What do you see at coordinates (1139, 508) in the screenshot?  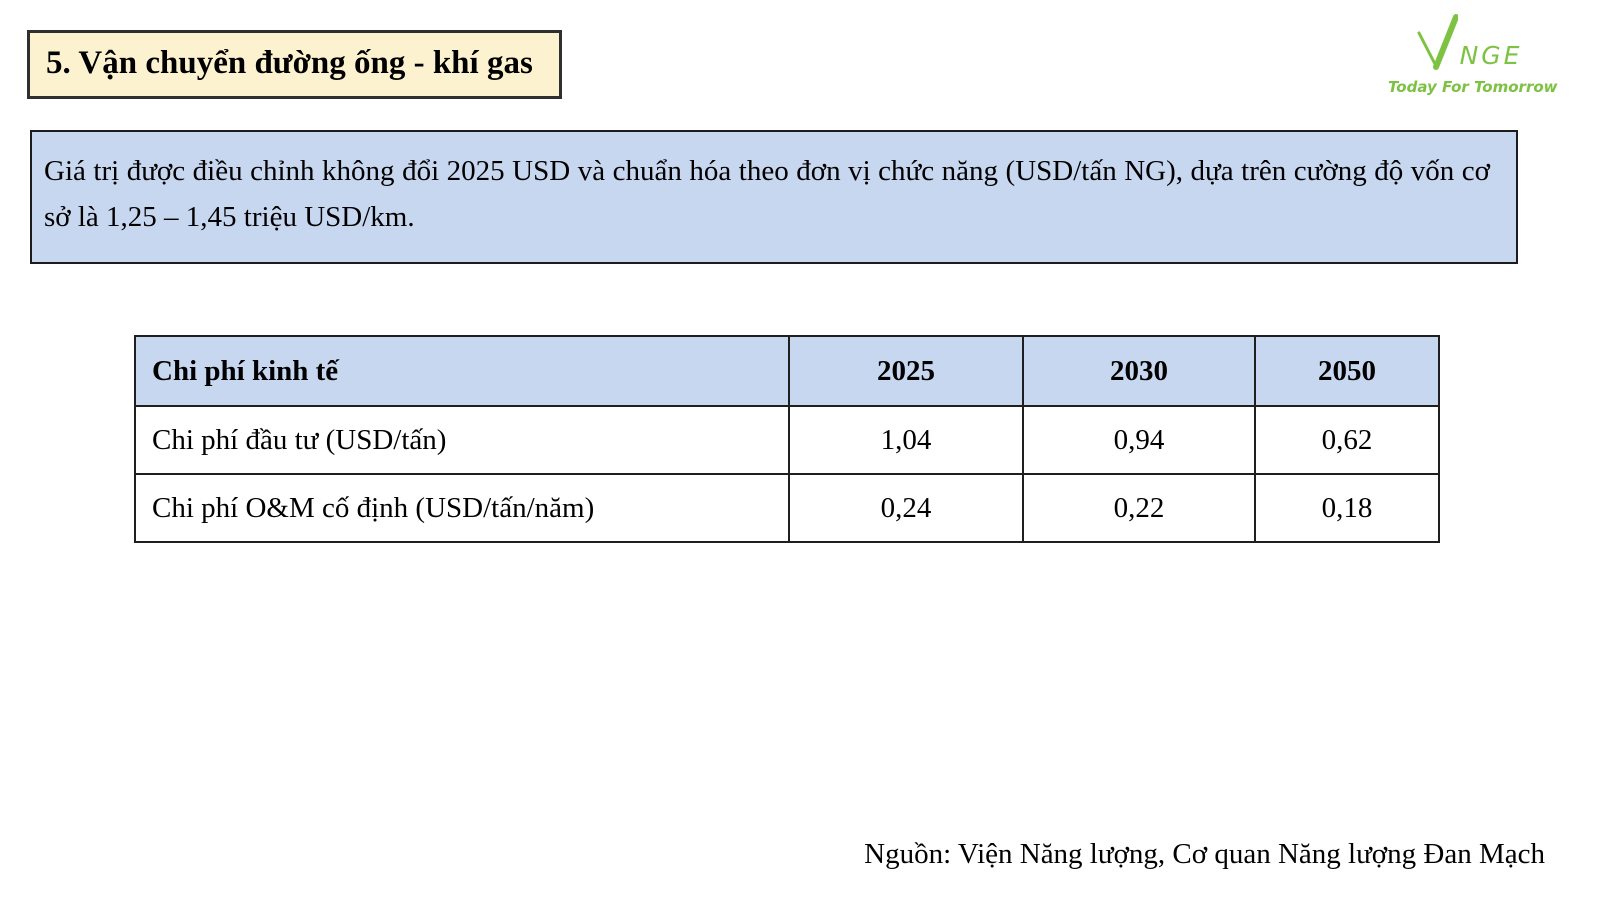 I see `cell-om-2030: 0,22` at bounding box center [1139, 508].